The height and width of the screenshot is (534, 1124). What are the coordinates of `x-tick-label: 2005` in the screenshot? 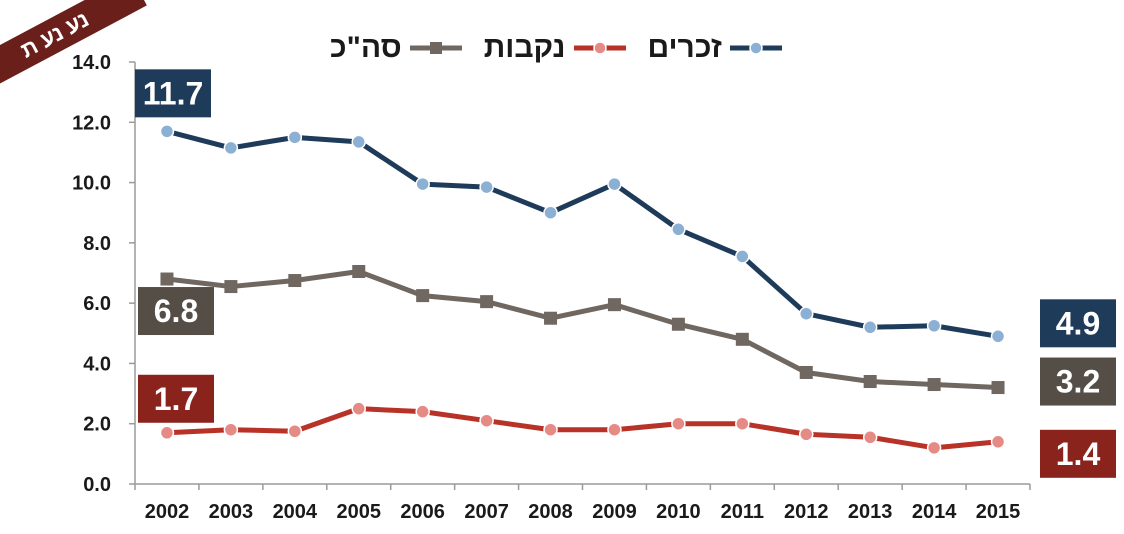 It's located at (359, 512).